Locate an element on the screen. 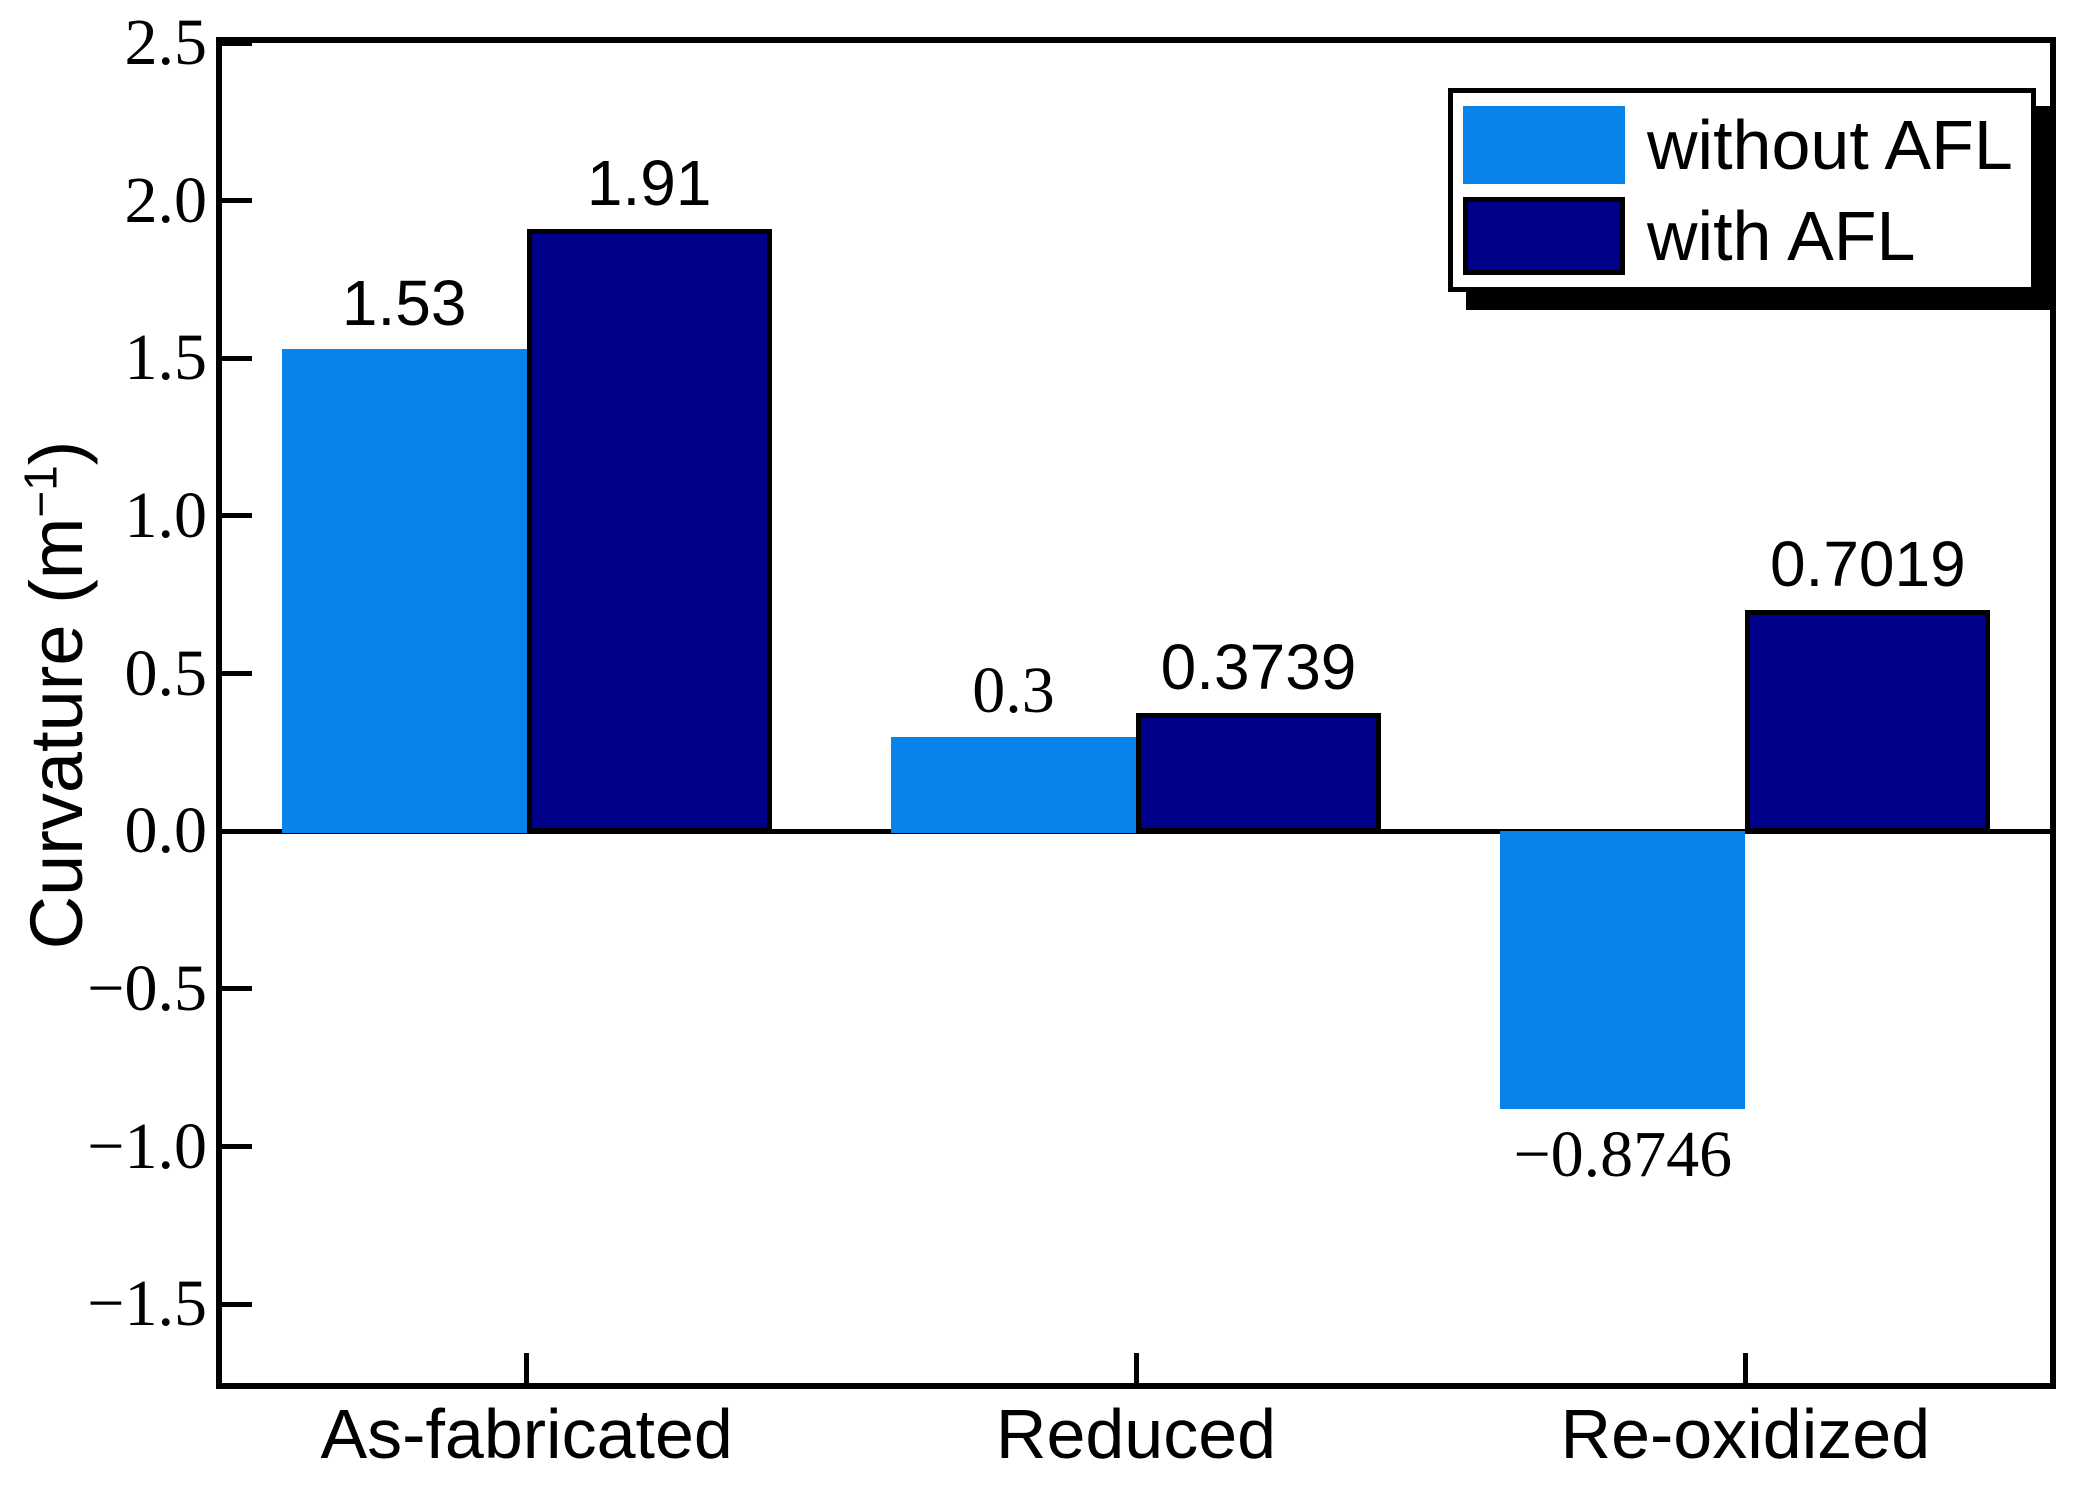 The image size is (2076, 1496). x-category-label: Re-oxidized is located at coordinates (1745, 1434).